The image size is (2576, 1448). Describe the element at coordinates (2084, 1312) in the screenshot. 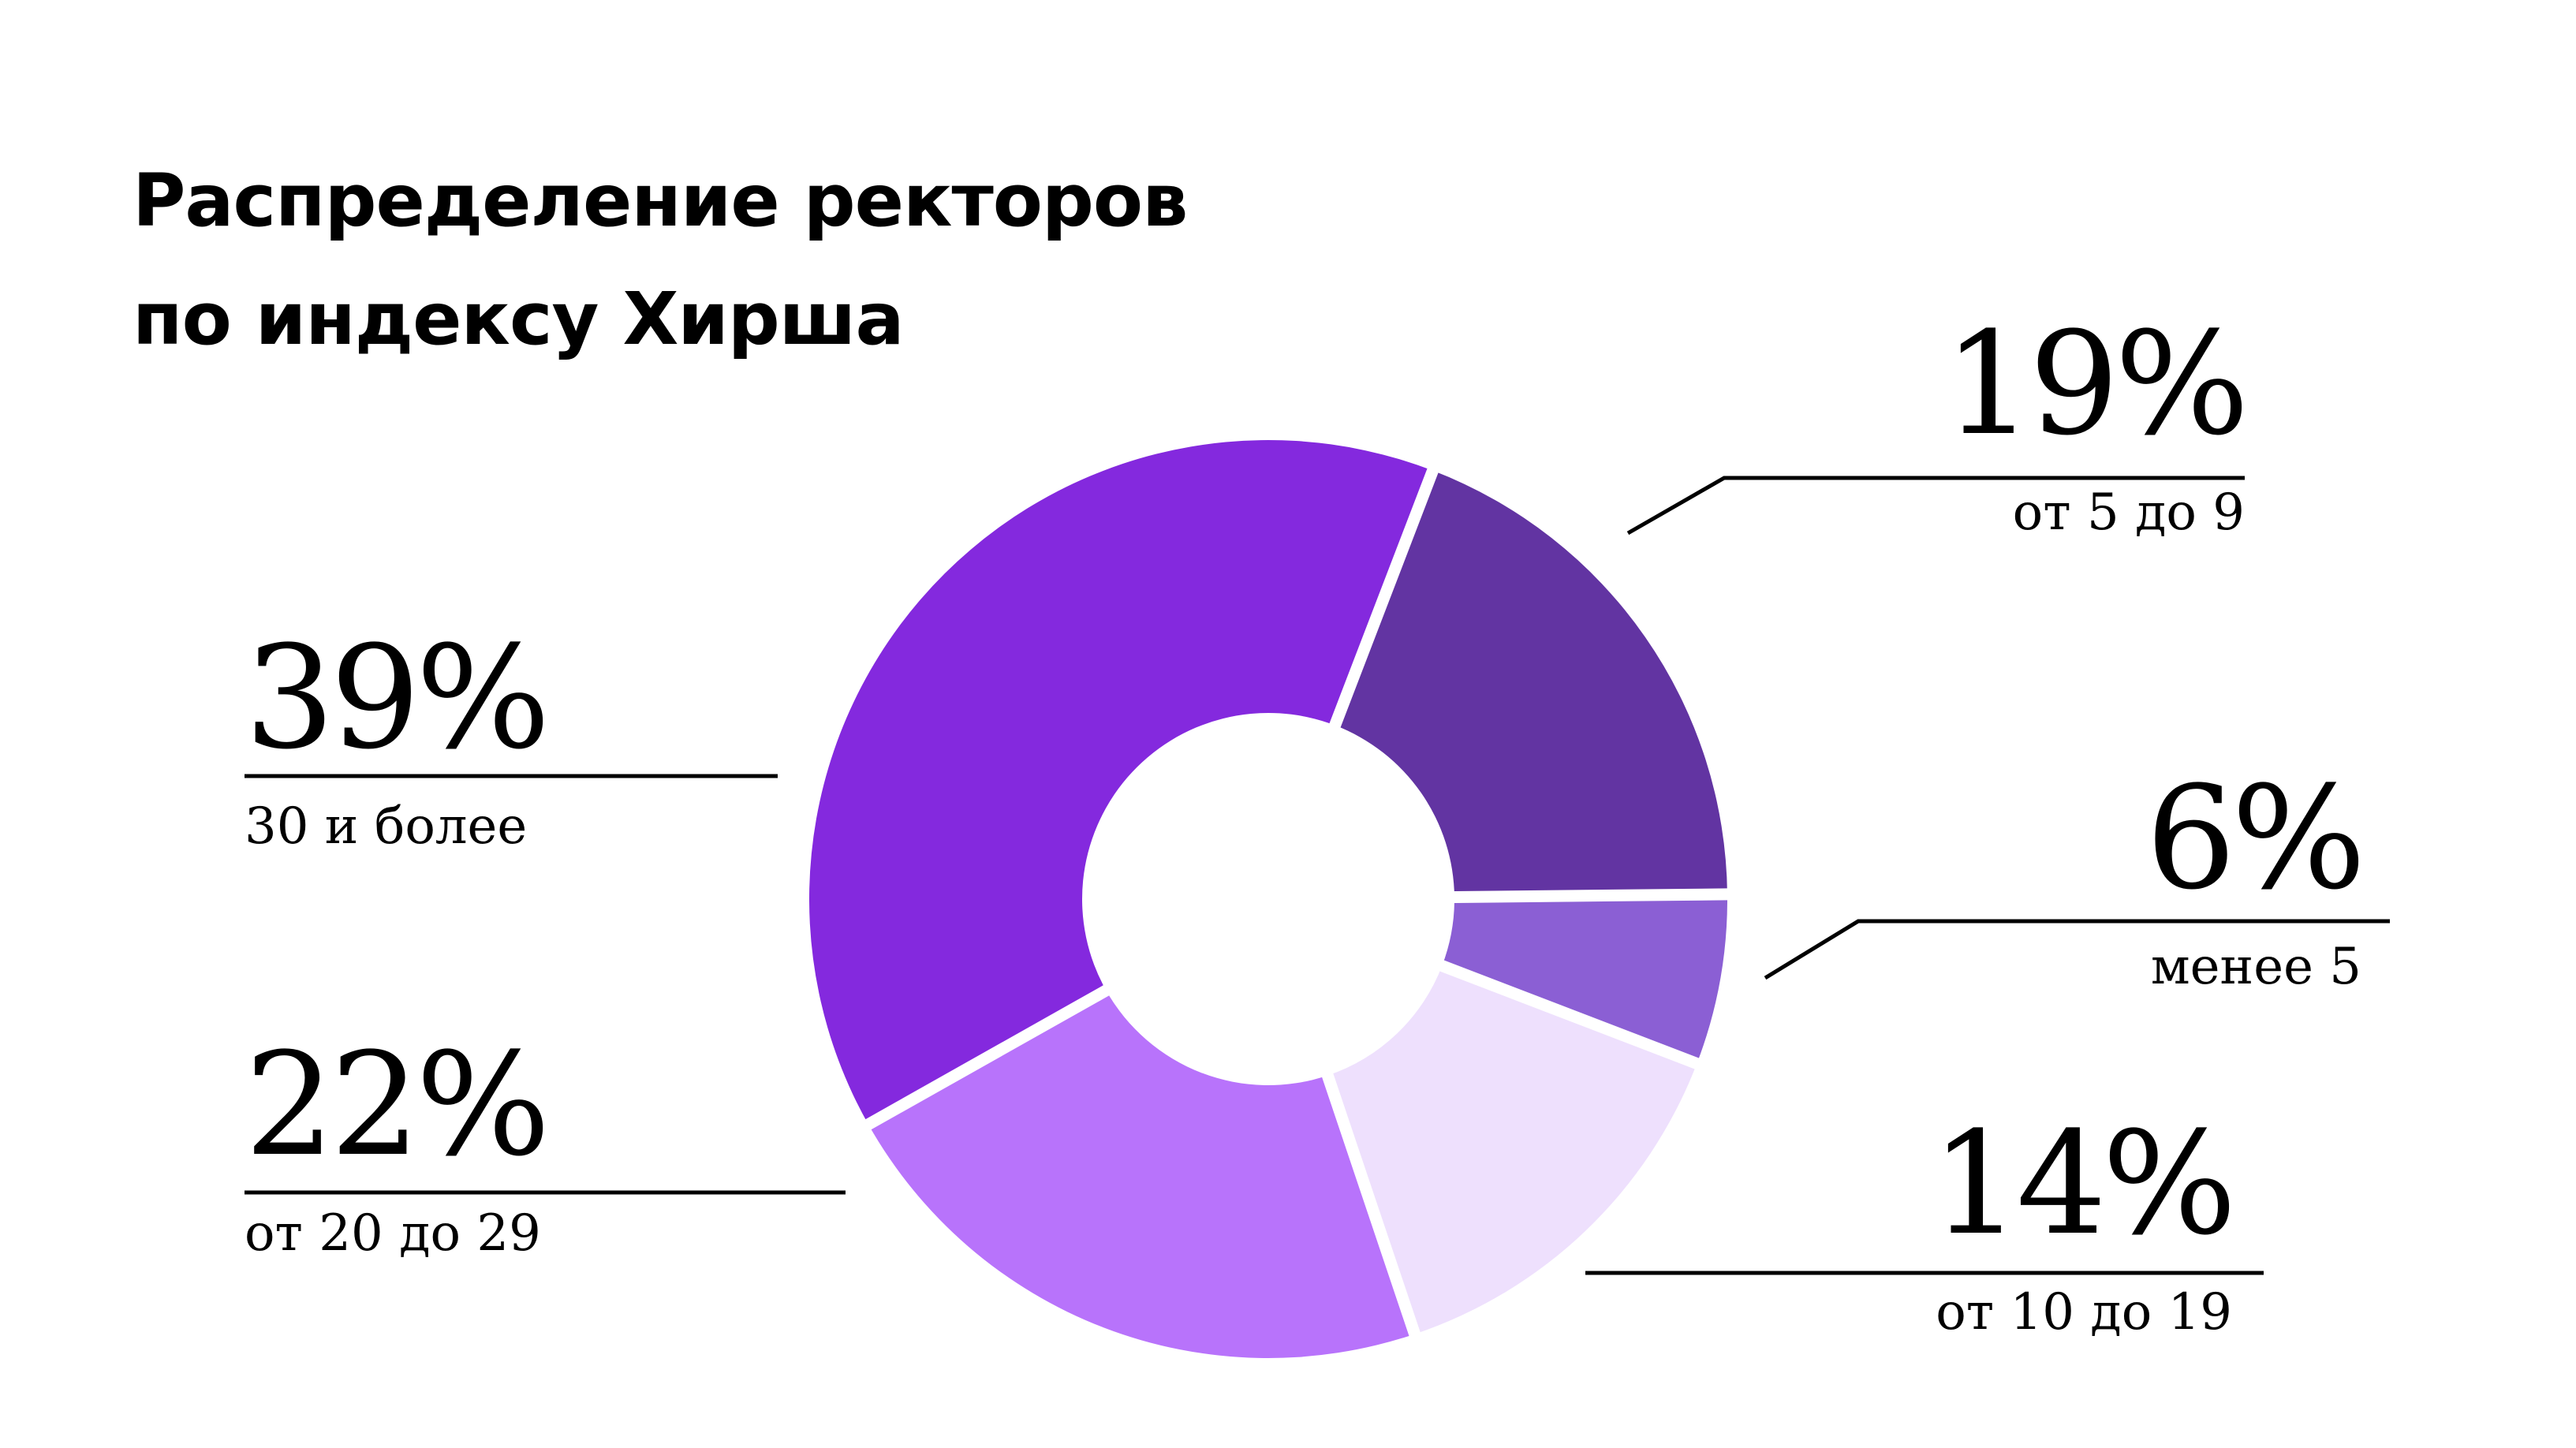

I see `slice-category-label: от 10 до 19` at that location.